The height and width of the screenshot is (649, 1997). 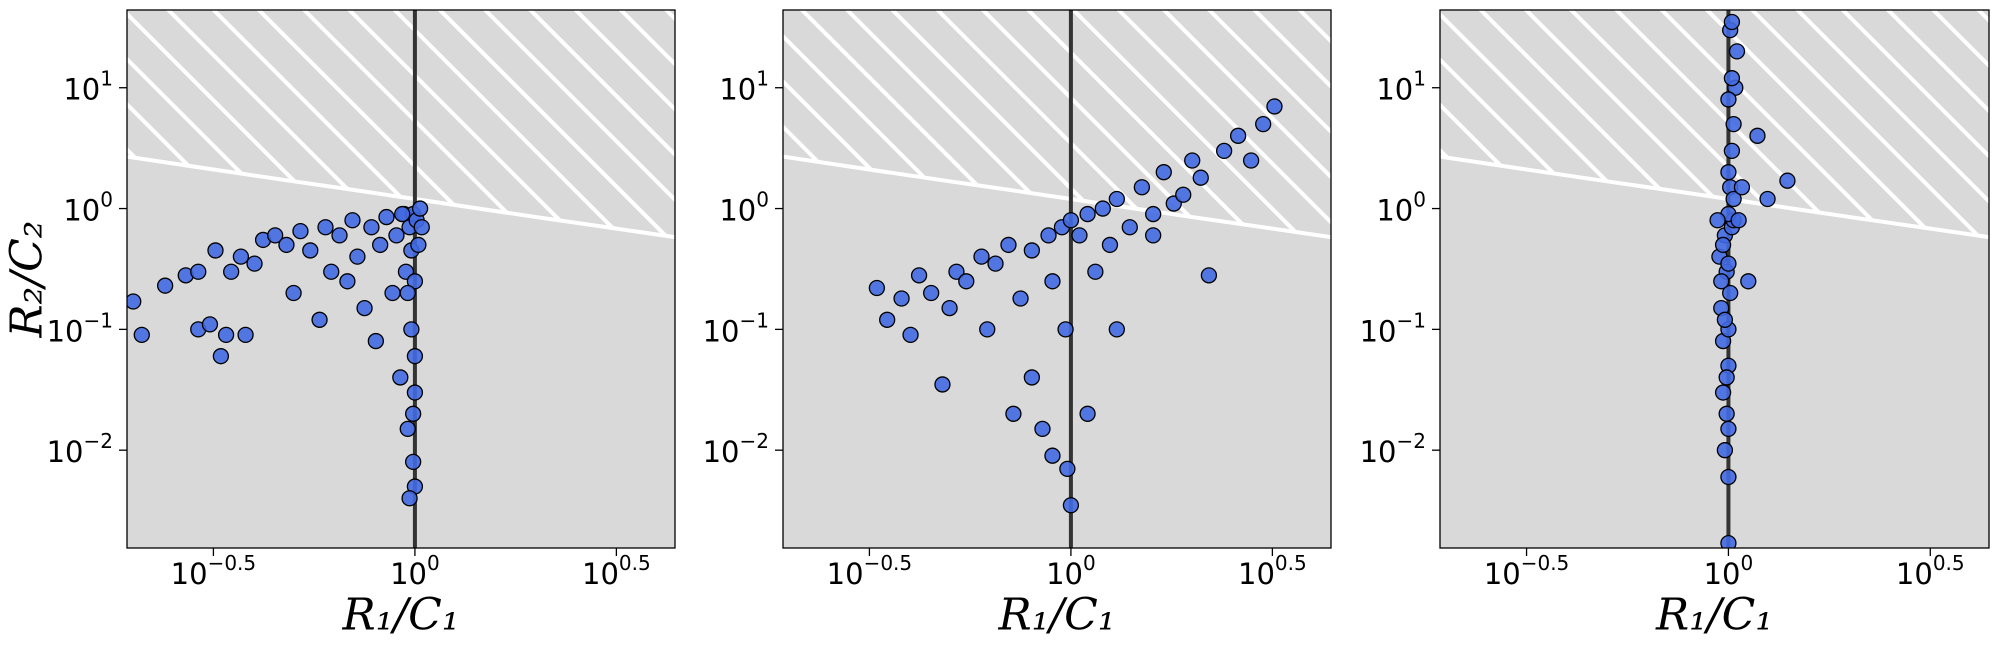 What do you see at coordinates (1714, 615) in the screenshot?
I see `x-axis-label: R₁/C₁` at bounding box center [1714, 615].